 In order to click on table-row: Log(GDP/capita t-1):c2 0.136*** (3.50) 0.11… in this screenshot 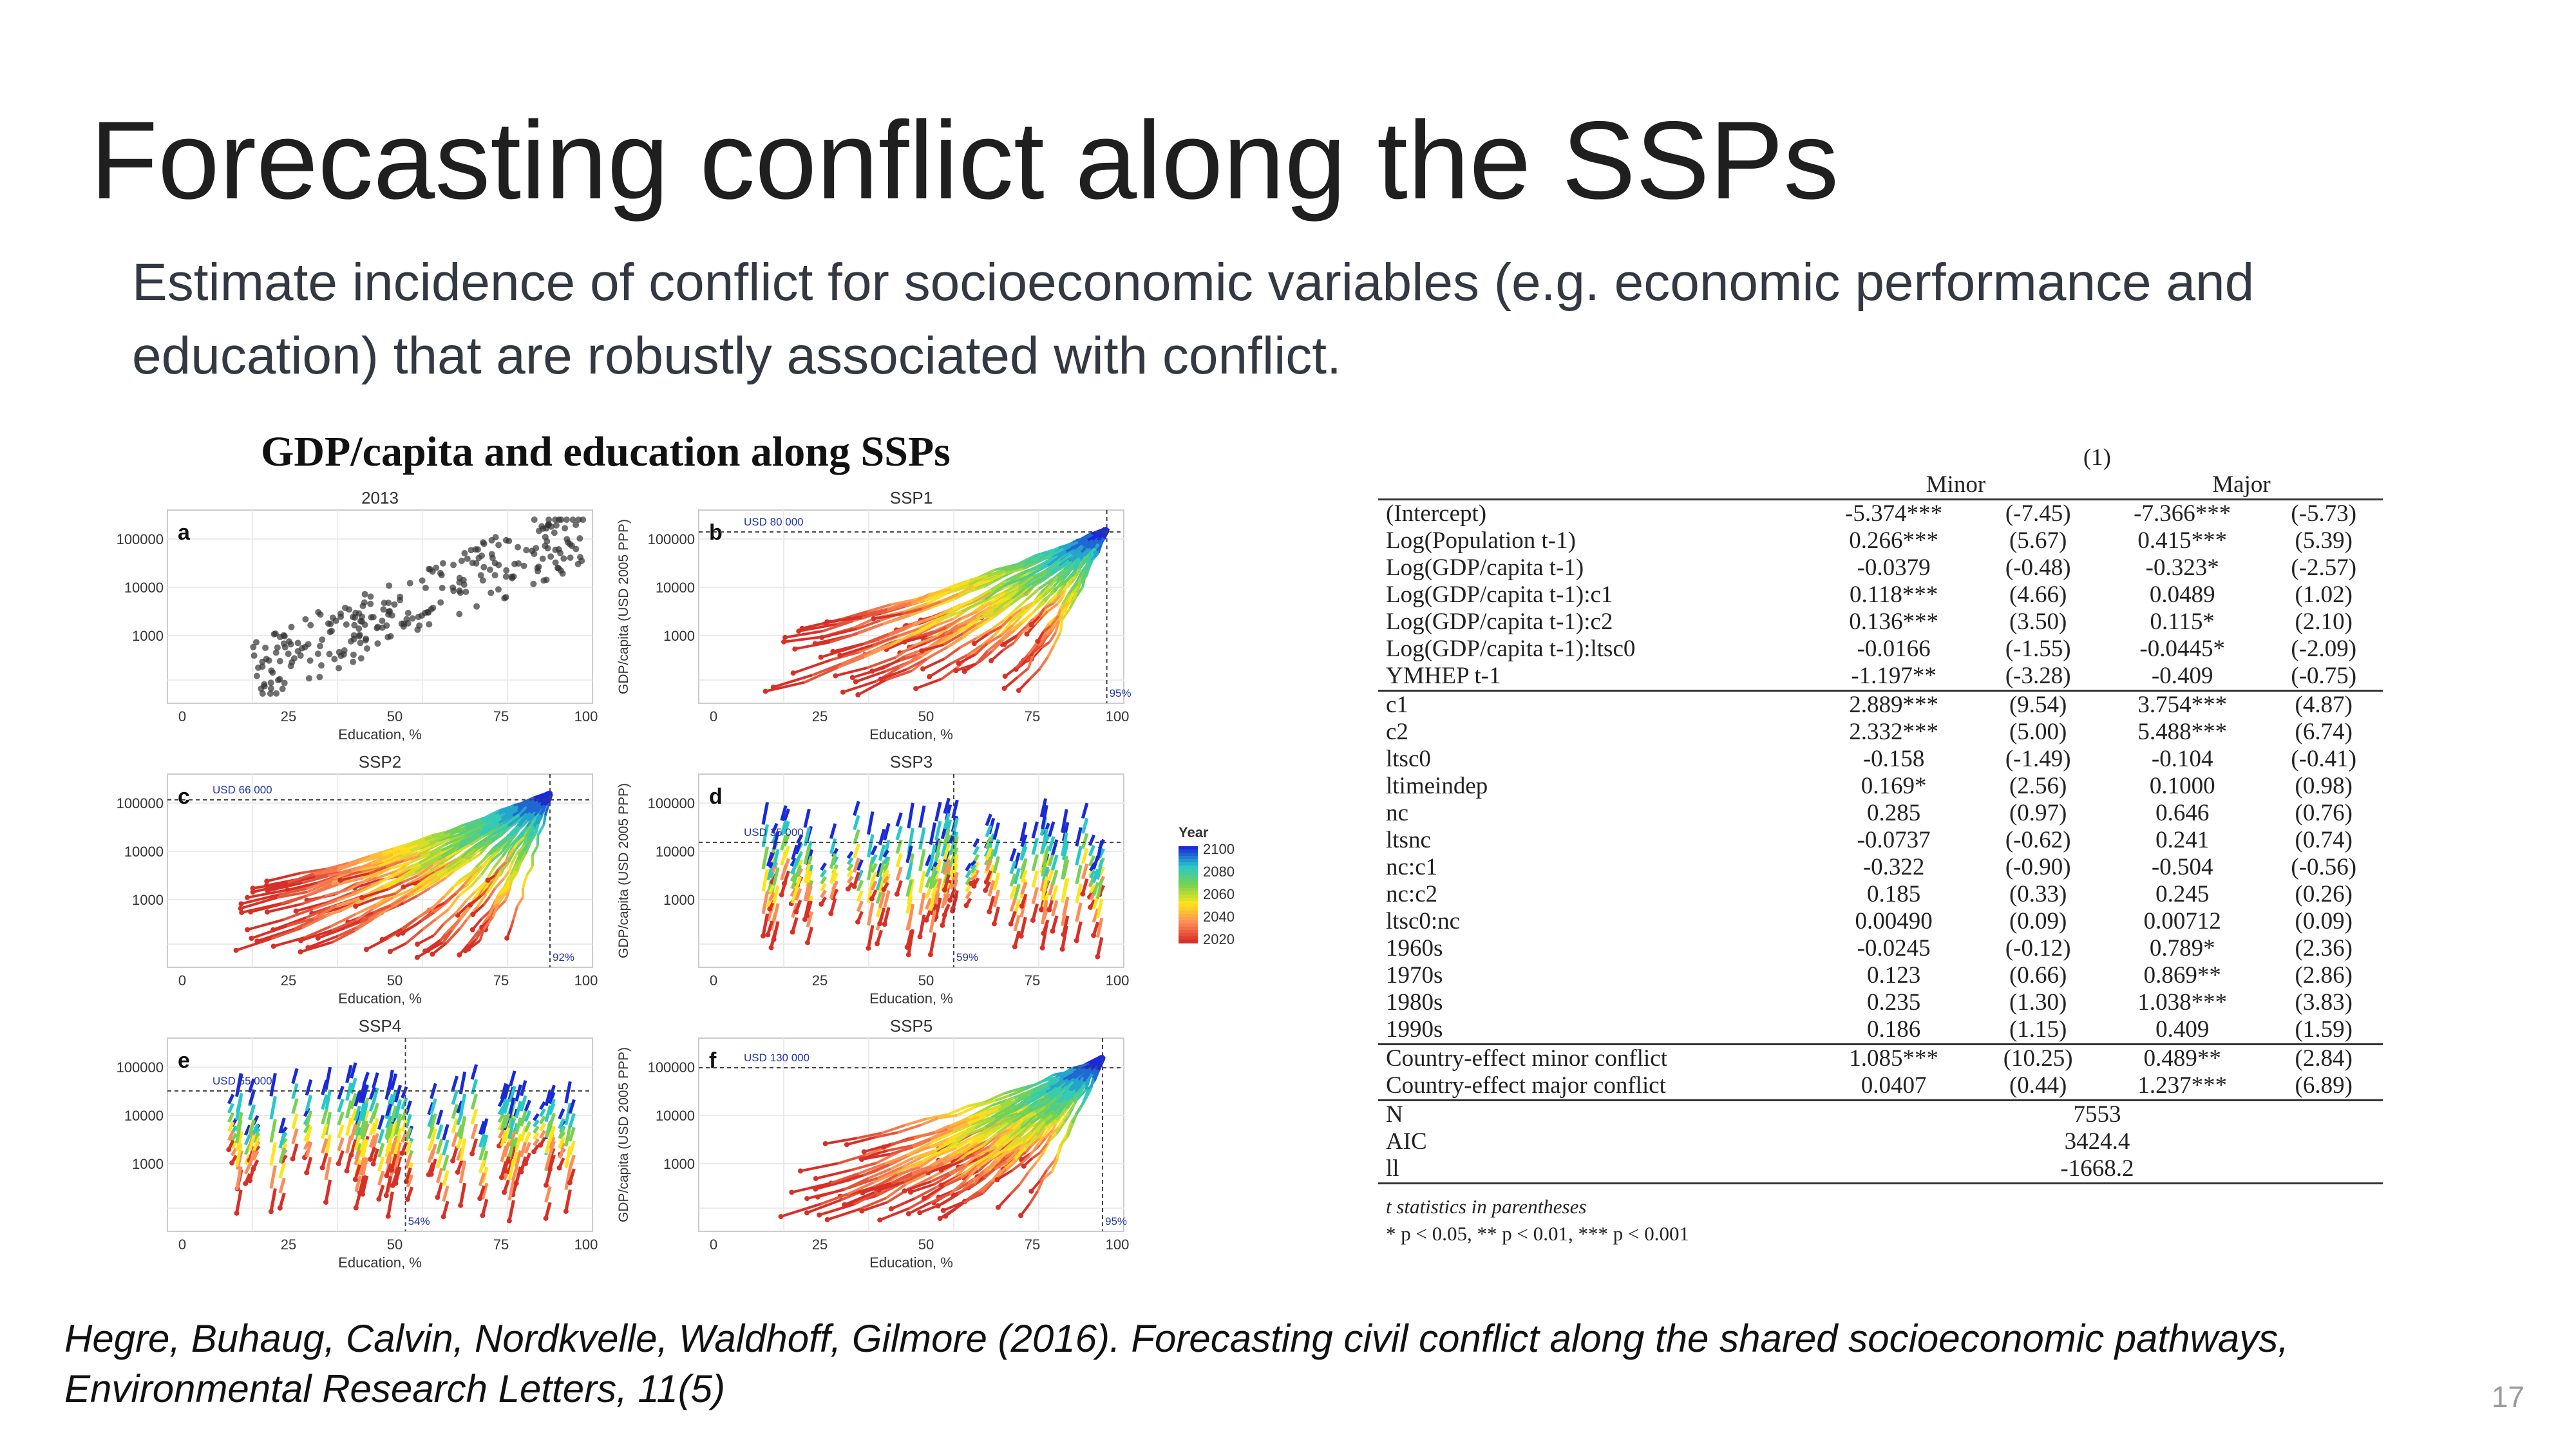, I will do `click(1880, 622)`.